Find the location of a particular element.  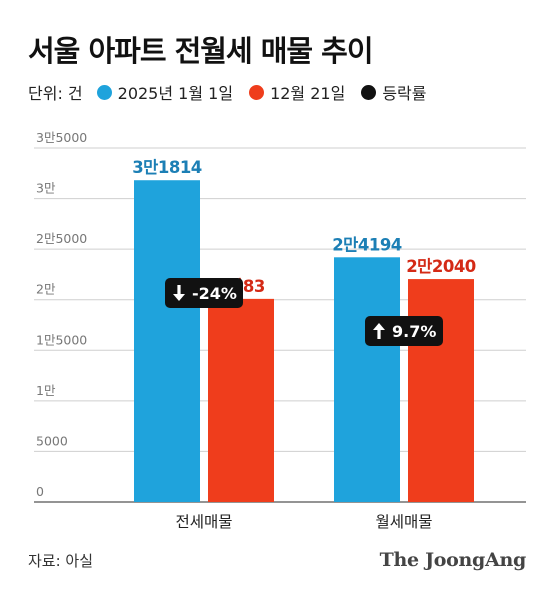

legend-label-dec: 12월 21일 is located at coordinates (308, 93).